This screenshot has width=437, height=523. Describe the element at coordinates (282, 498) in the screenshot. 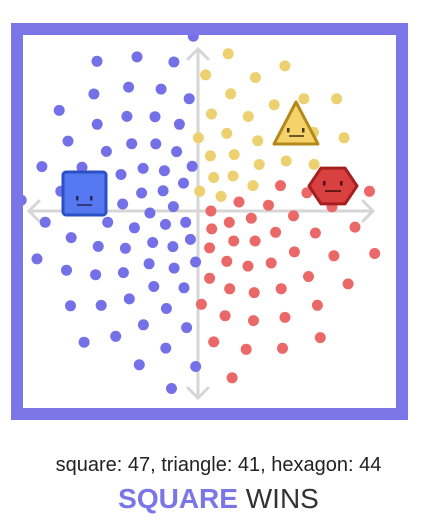

I see `wins-label: WINS` at that location.